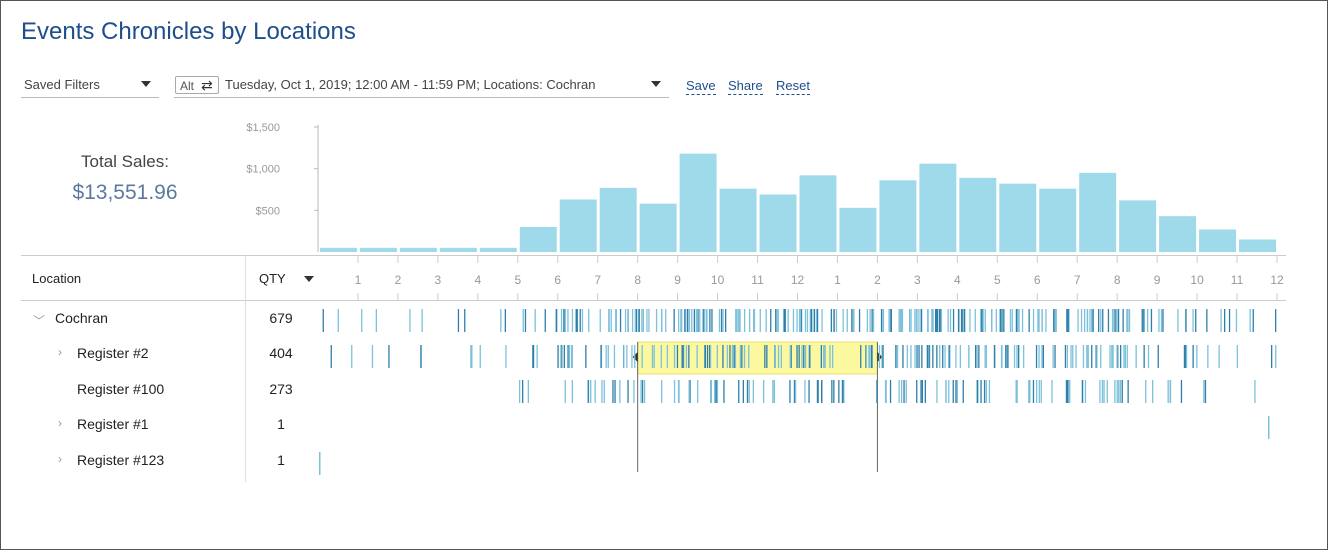  What do you see at coordinates (745, 86) in the screenshot?
I see `share-link: Share` at bounding box center [745, 86].